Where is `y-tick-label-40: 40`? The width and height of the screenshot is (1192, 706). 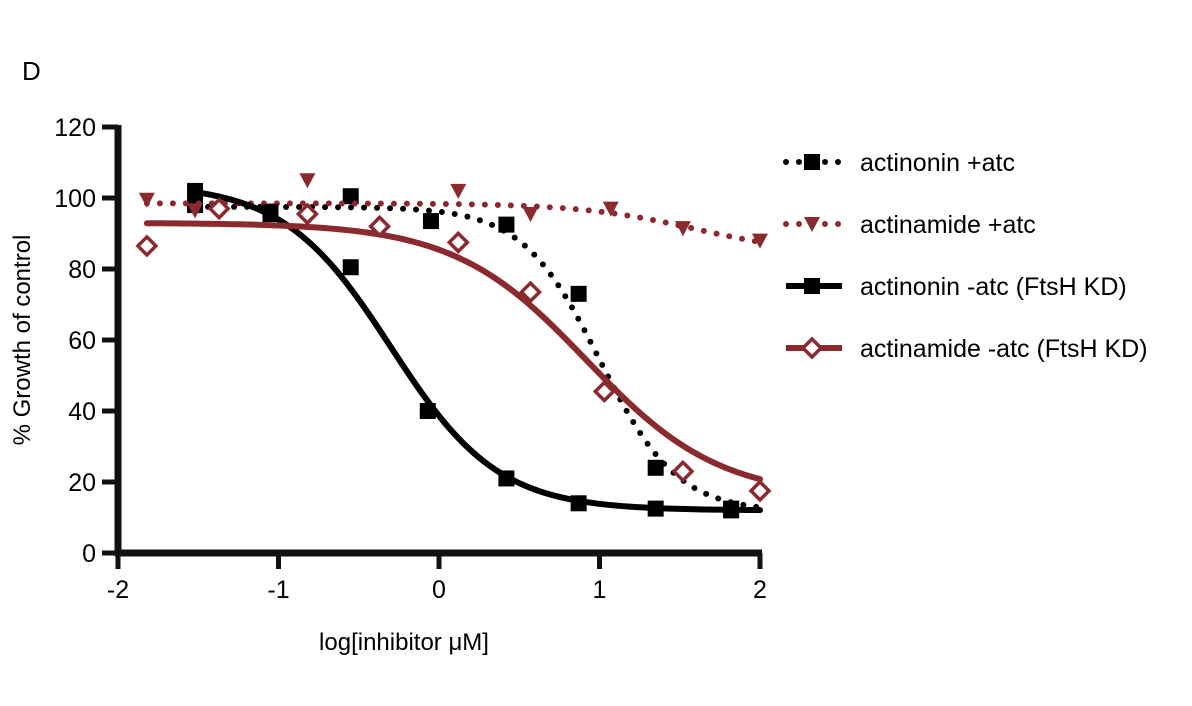 y-tick-label-40: 40 is located at coordinates (82, 412).